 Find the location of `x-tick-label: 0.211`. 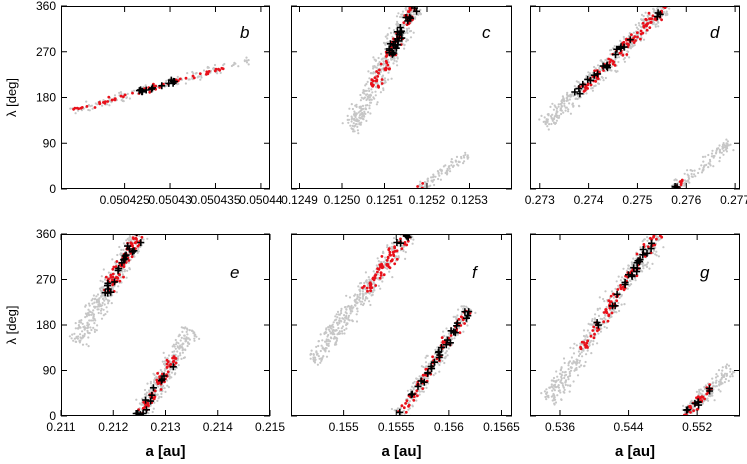

x-tick-label: 0.211 is located at coordinates (60, 427).